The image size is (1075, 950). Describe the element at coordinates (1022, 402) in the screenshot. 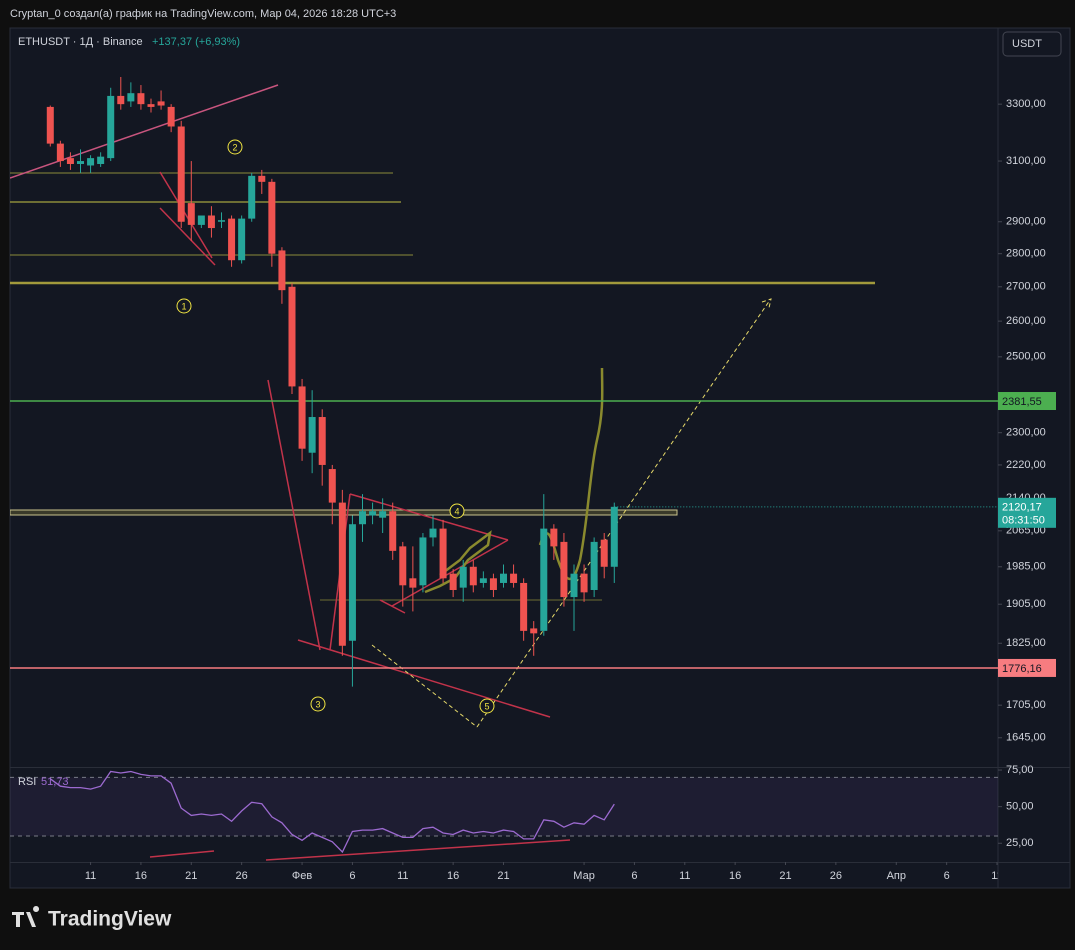

I see `price-level-label: 2381,55` at that location.